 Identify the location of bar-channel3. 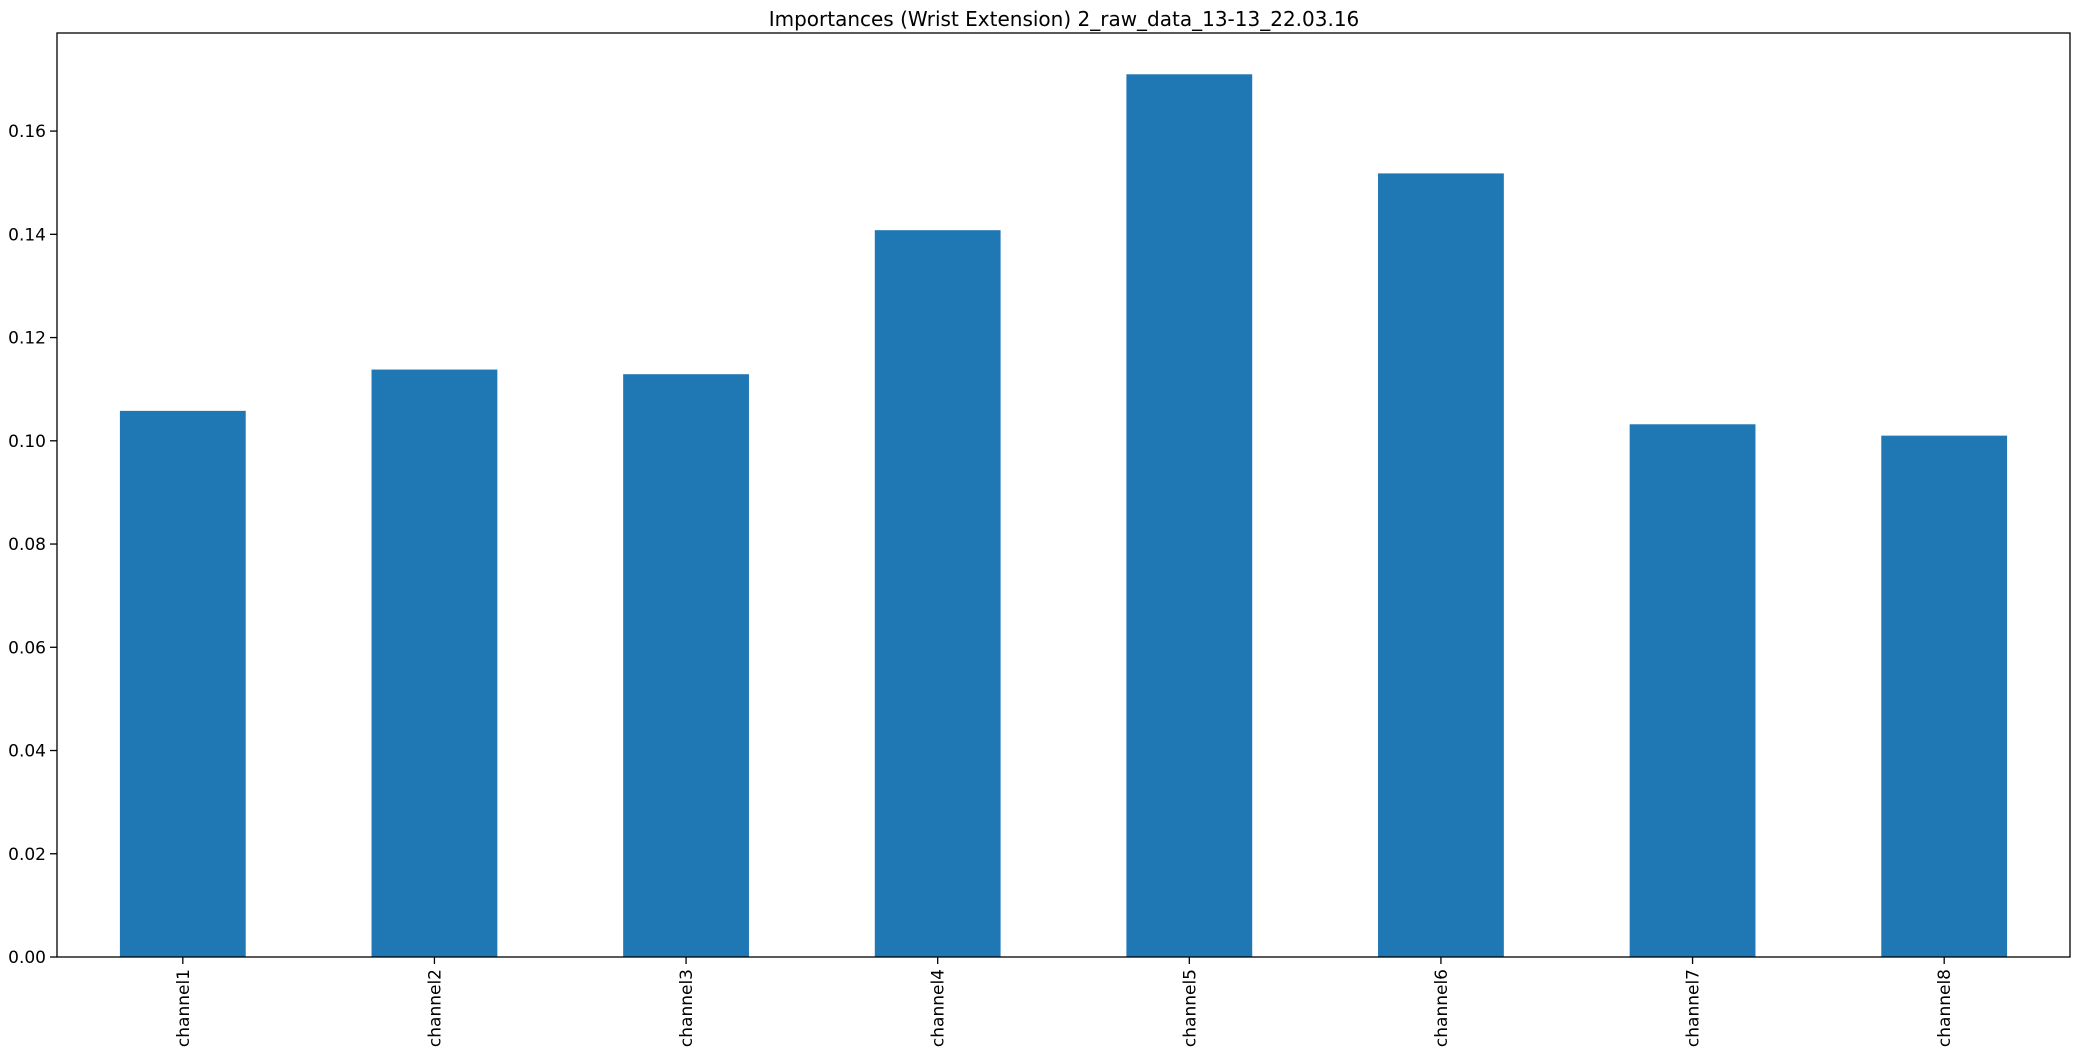
(686, 665).